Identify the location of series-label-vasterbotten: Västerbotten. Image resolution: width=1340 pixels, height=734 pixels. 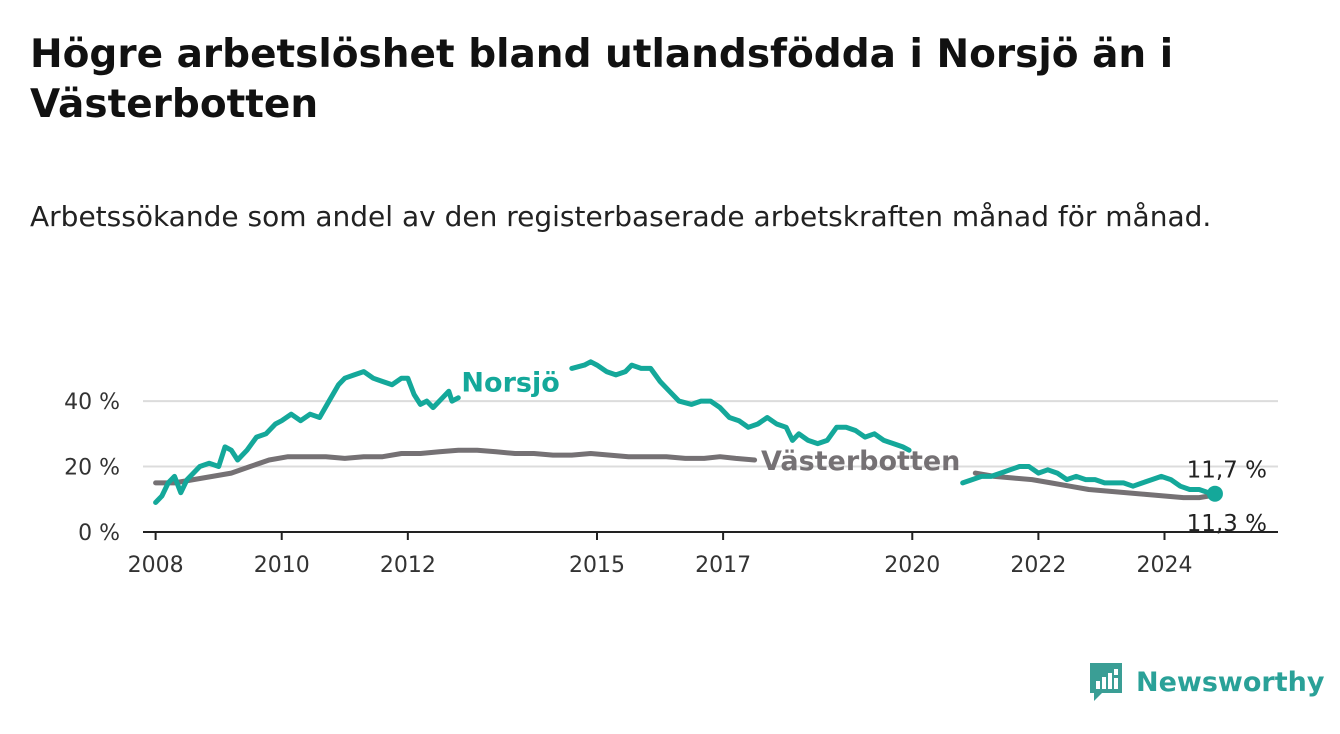
(860, 461).